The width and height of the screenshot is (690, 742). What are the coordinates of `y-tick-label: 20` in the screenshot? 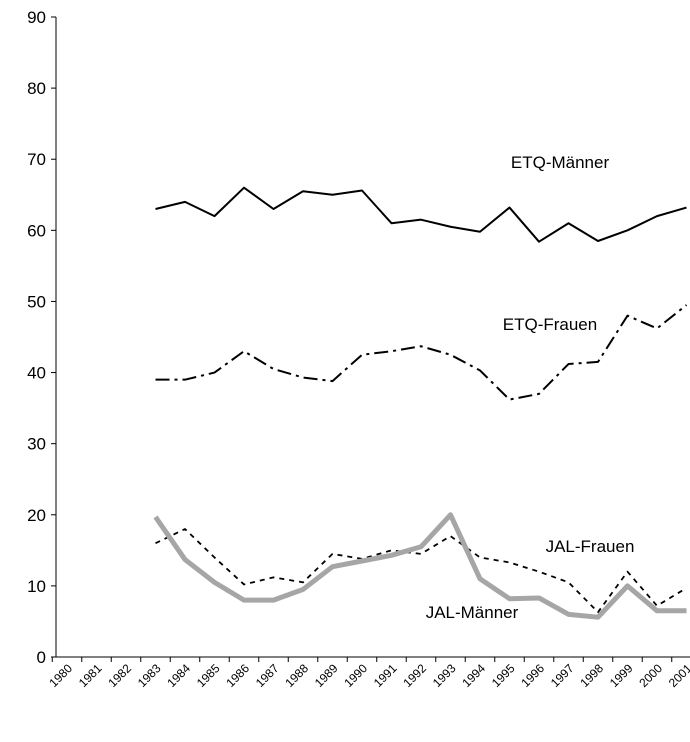 It's located at (36, 515).